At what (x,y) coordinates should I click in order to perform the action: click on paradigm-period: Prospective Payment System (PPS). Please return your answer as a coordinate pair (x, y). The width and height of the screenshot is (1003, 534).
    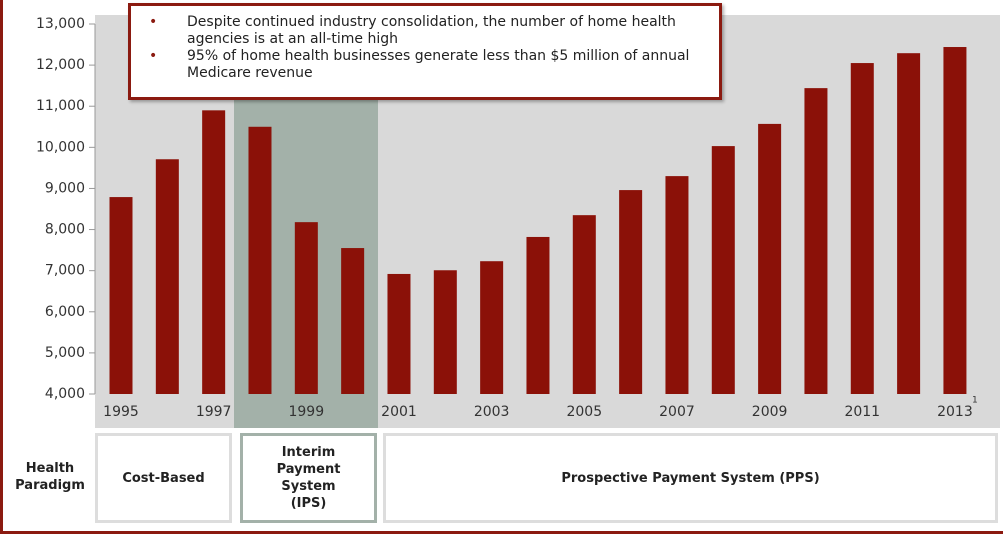
    Looking at the image, I should click on (690, 478).